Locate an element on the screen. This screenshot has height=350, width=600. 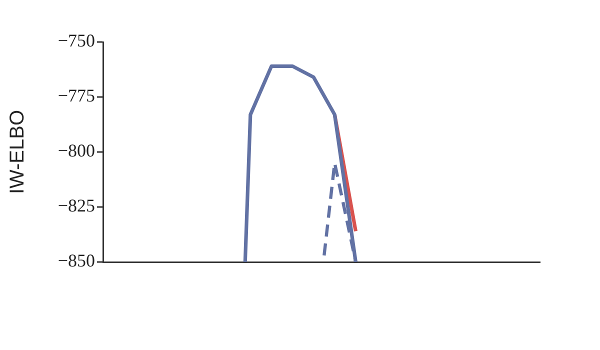
y-axis-title: IW-ELBO is located at coordinates (17, 152).